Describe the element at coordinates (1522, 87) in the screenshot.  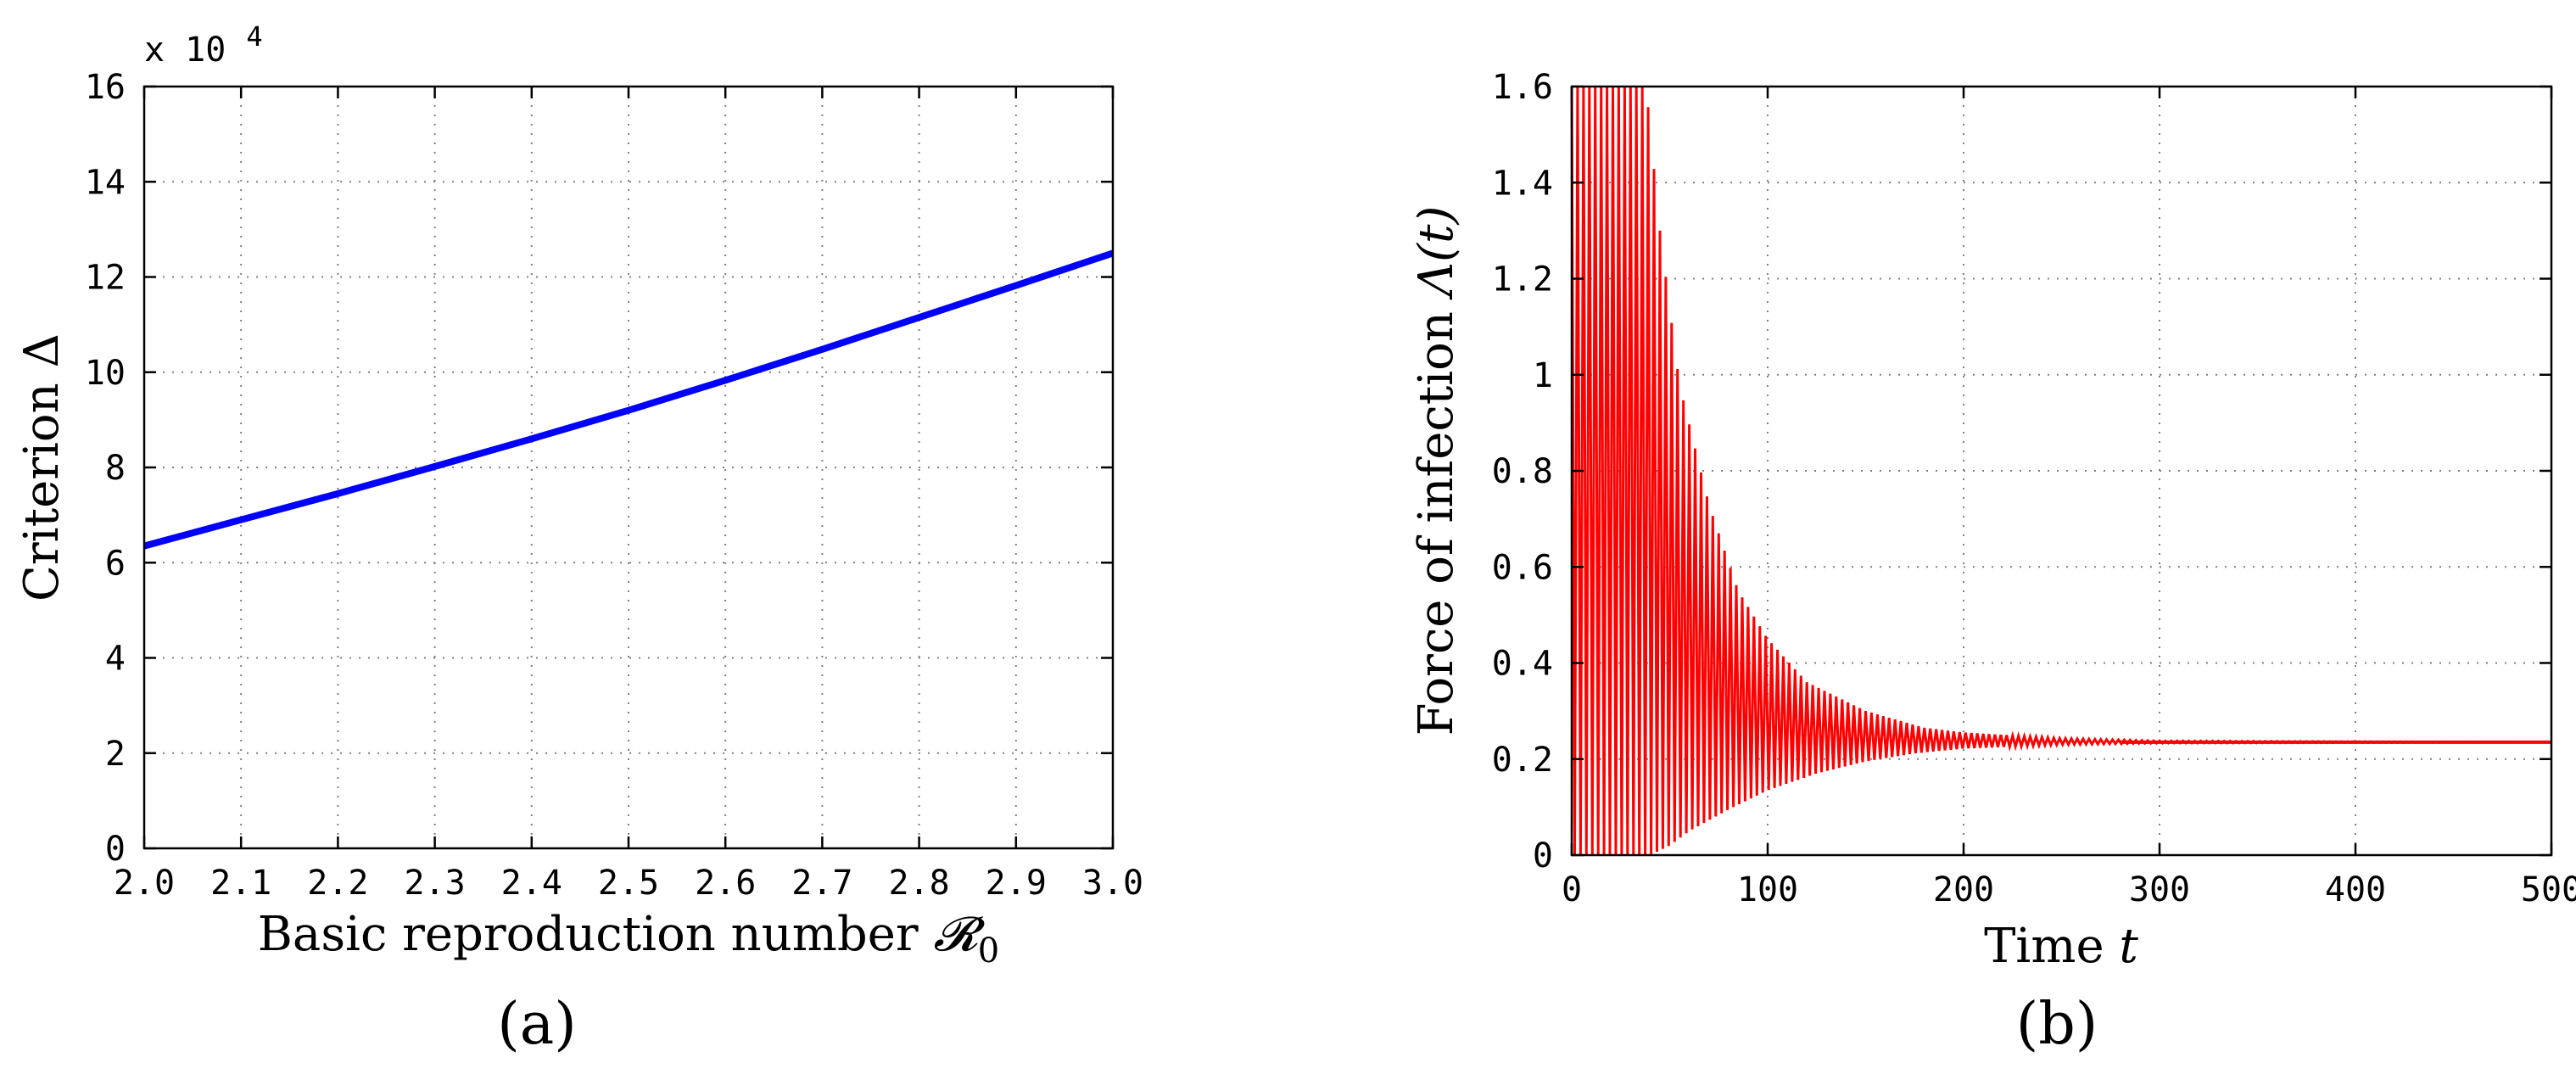
I see `panel-b-y-tick-label: 1.6` at that location.